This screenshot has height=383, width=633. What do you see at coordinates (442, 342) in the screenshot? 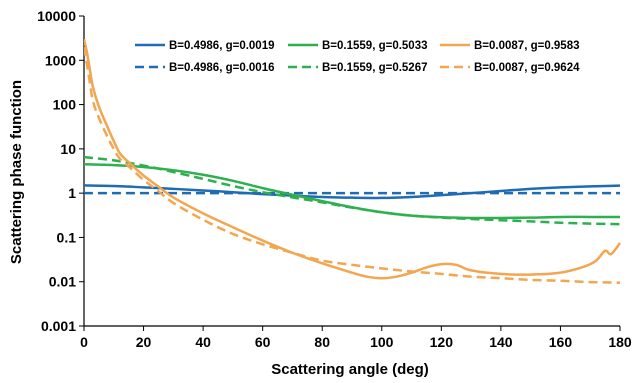
I see `x-tick-label: 120` at bounding box center [442, 342].